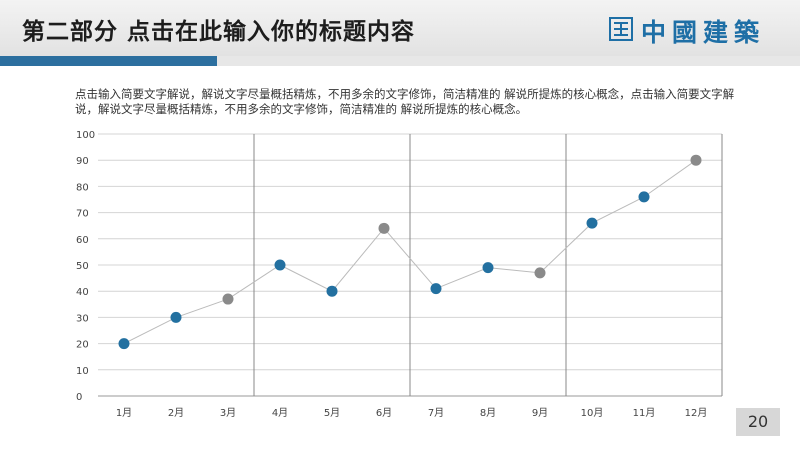 This screenshot has width=800, height=450. I want to click on x-tick-label: 7月, so click(436, 413).